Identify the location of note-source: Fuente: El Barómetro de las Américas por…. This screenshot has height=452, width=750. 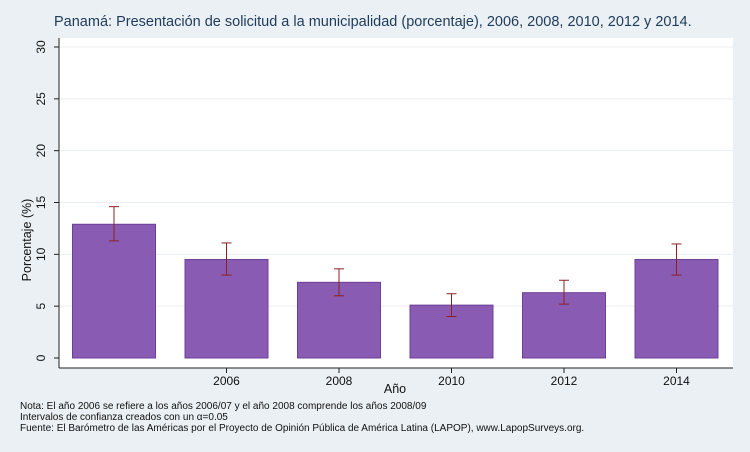
(302, 428).